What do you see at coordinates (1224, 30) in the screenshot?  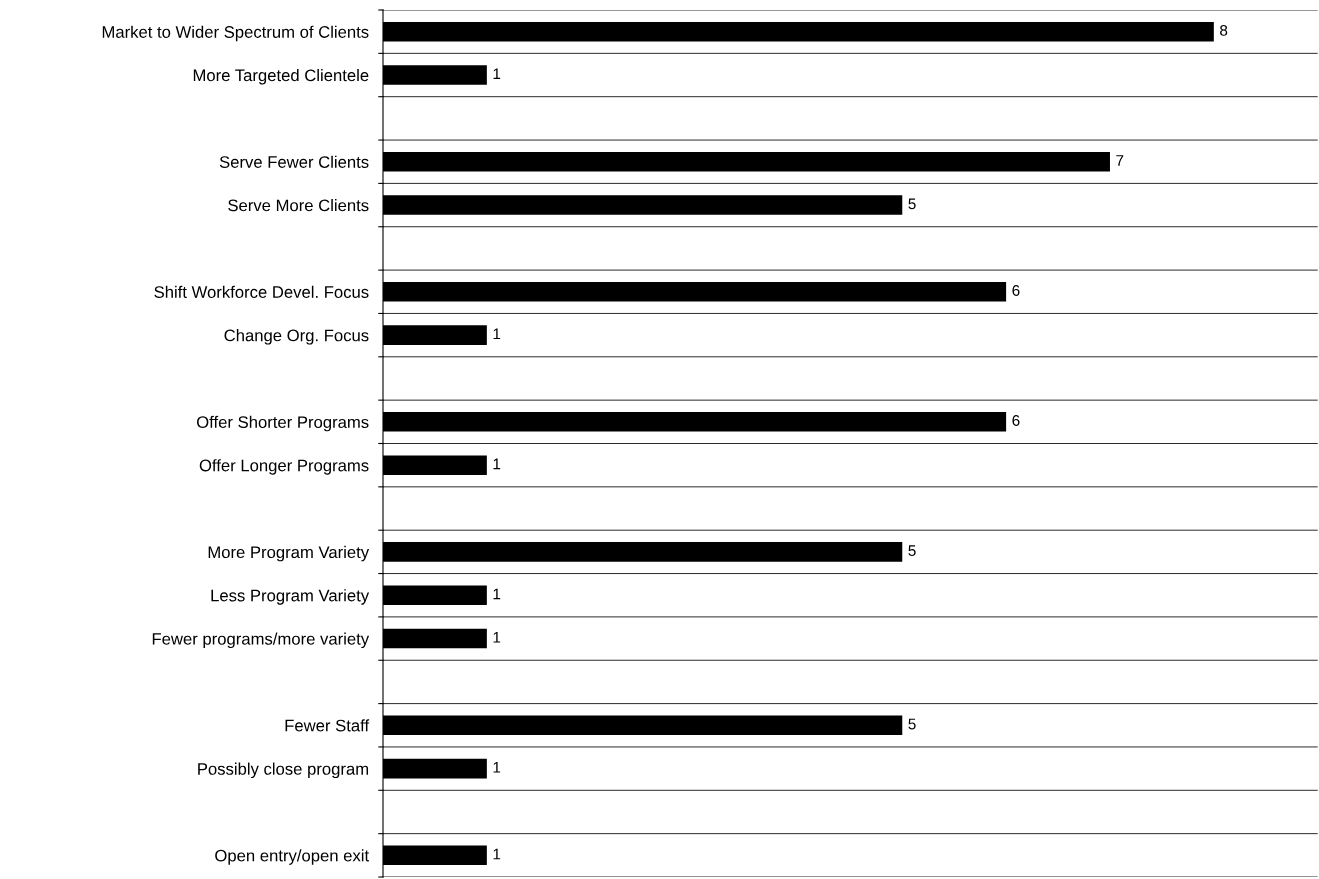 I see `data-label: 8` at bounding box center [1224, 30].